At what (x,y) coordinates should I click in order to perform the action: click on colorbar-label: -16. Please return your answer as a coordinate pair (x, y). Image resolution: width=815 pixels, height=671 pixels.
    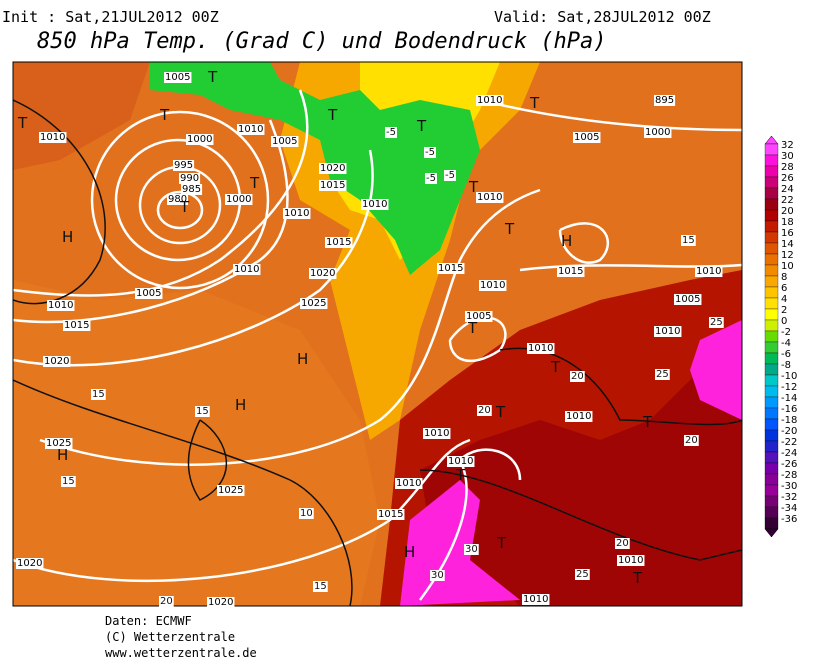
    Looking at the image, I should click on (789, 409).